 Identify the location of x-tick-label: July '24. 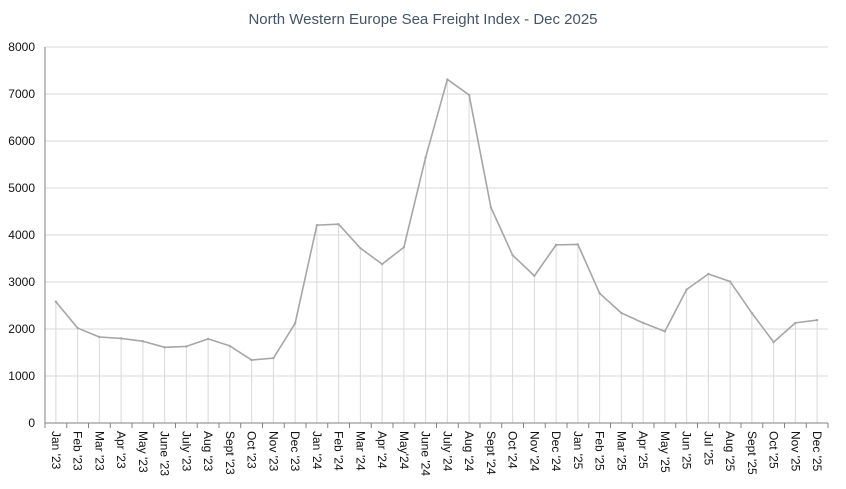
(447, 451).